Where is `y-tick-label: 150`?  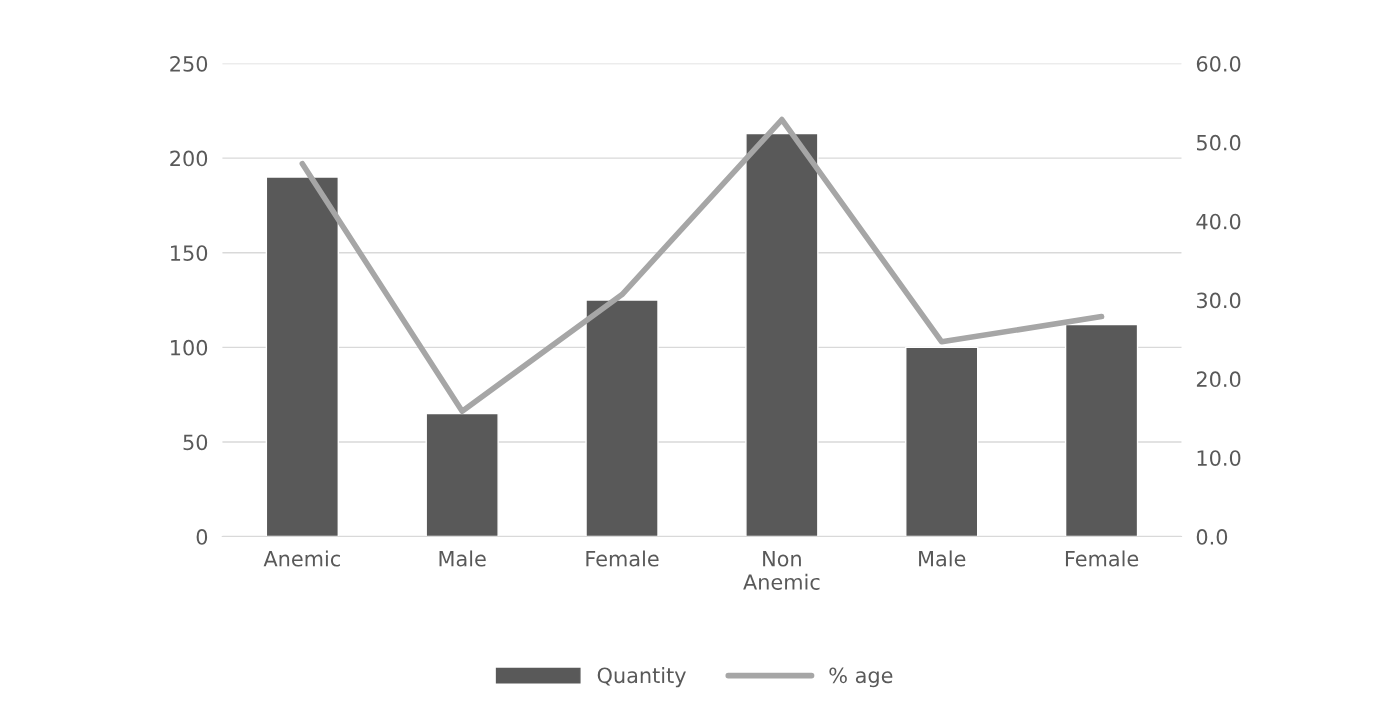
y-tick-label: 150 is located at coordinates (189, 253).